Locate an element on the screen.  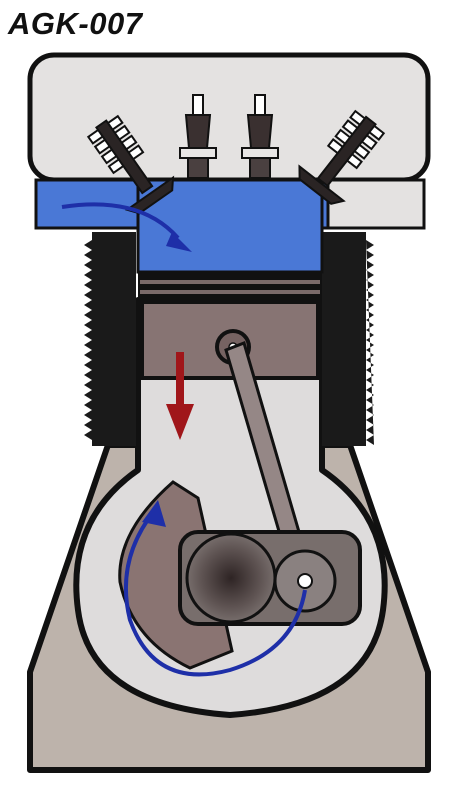
piston-rings is located at coordinates (230, 287).